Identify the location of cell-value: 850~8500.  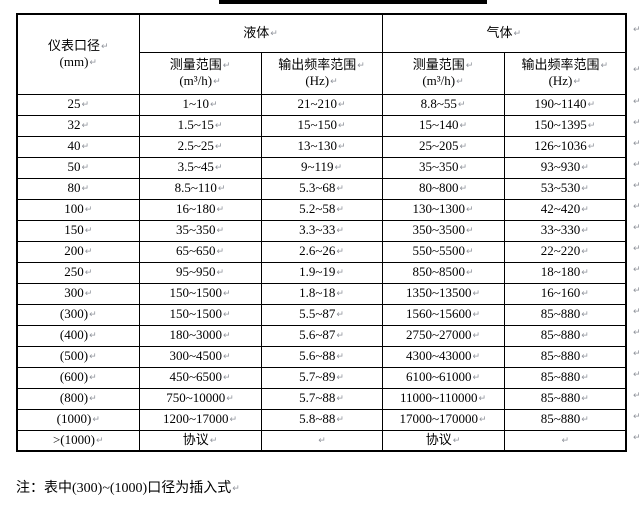
(438, 272).